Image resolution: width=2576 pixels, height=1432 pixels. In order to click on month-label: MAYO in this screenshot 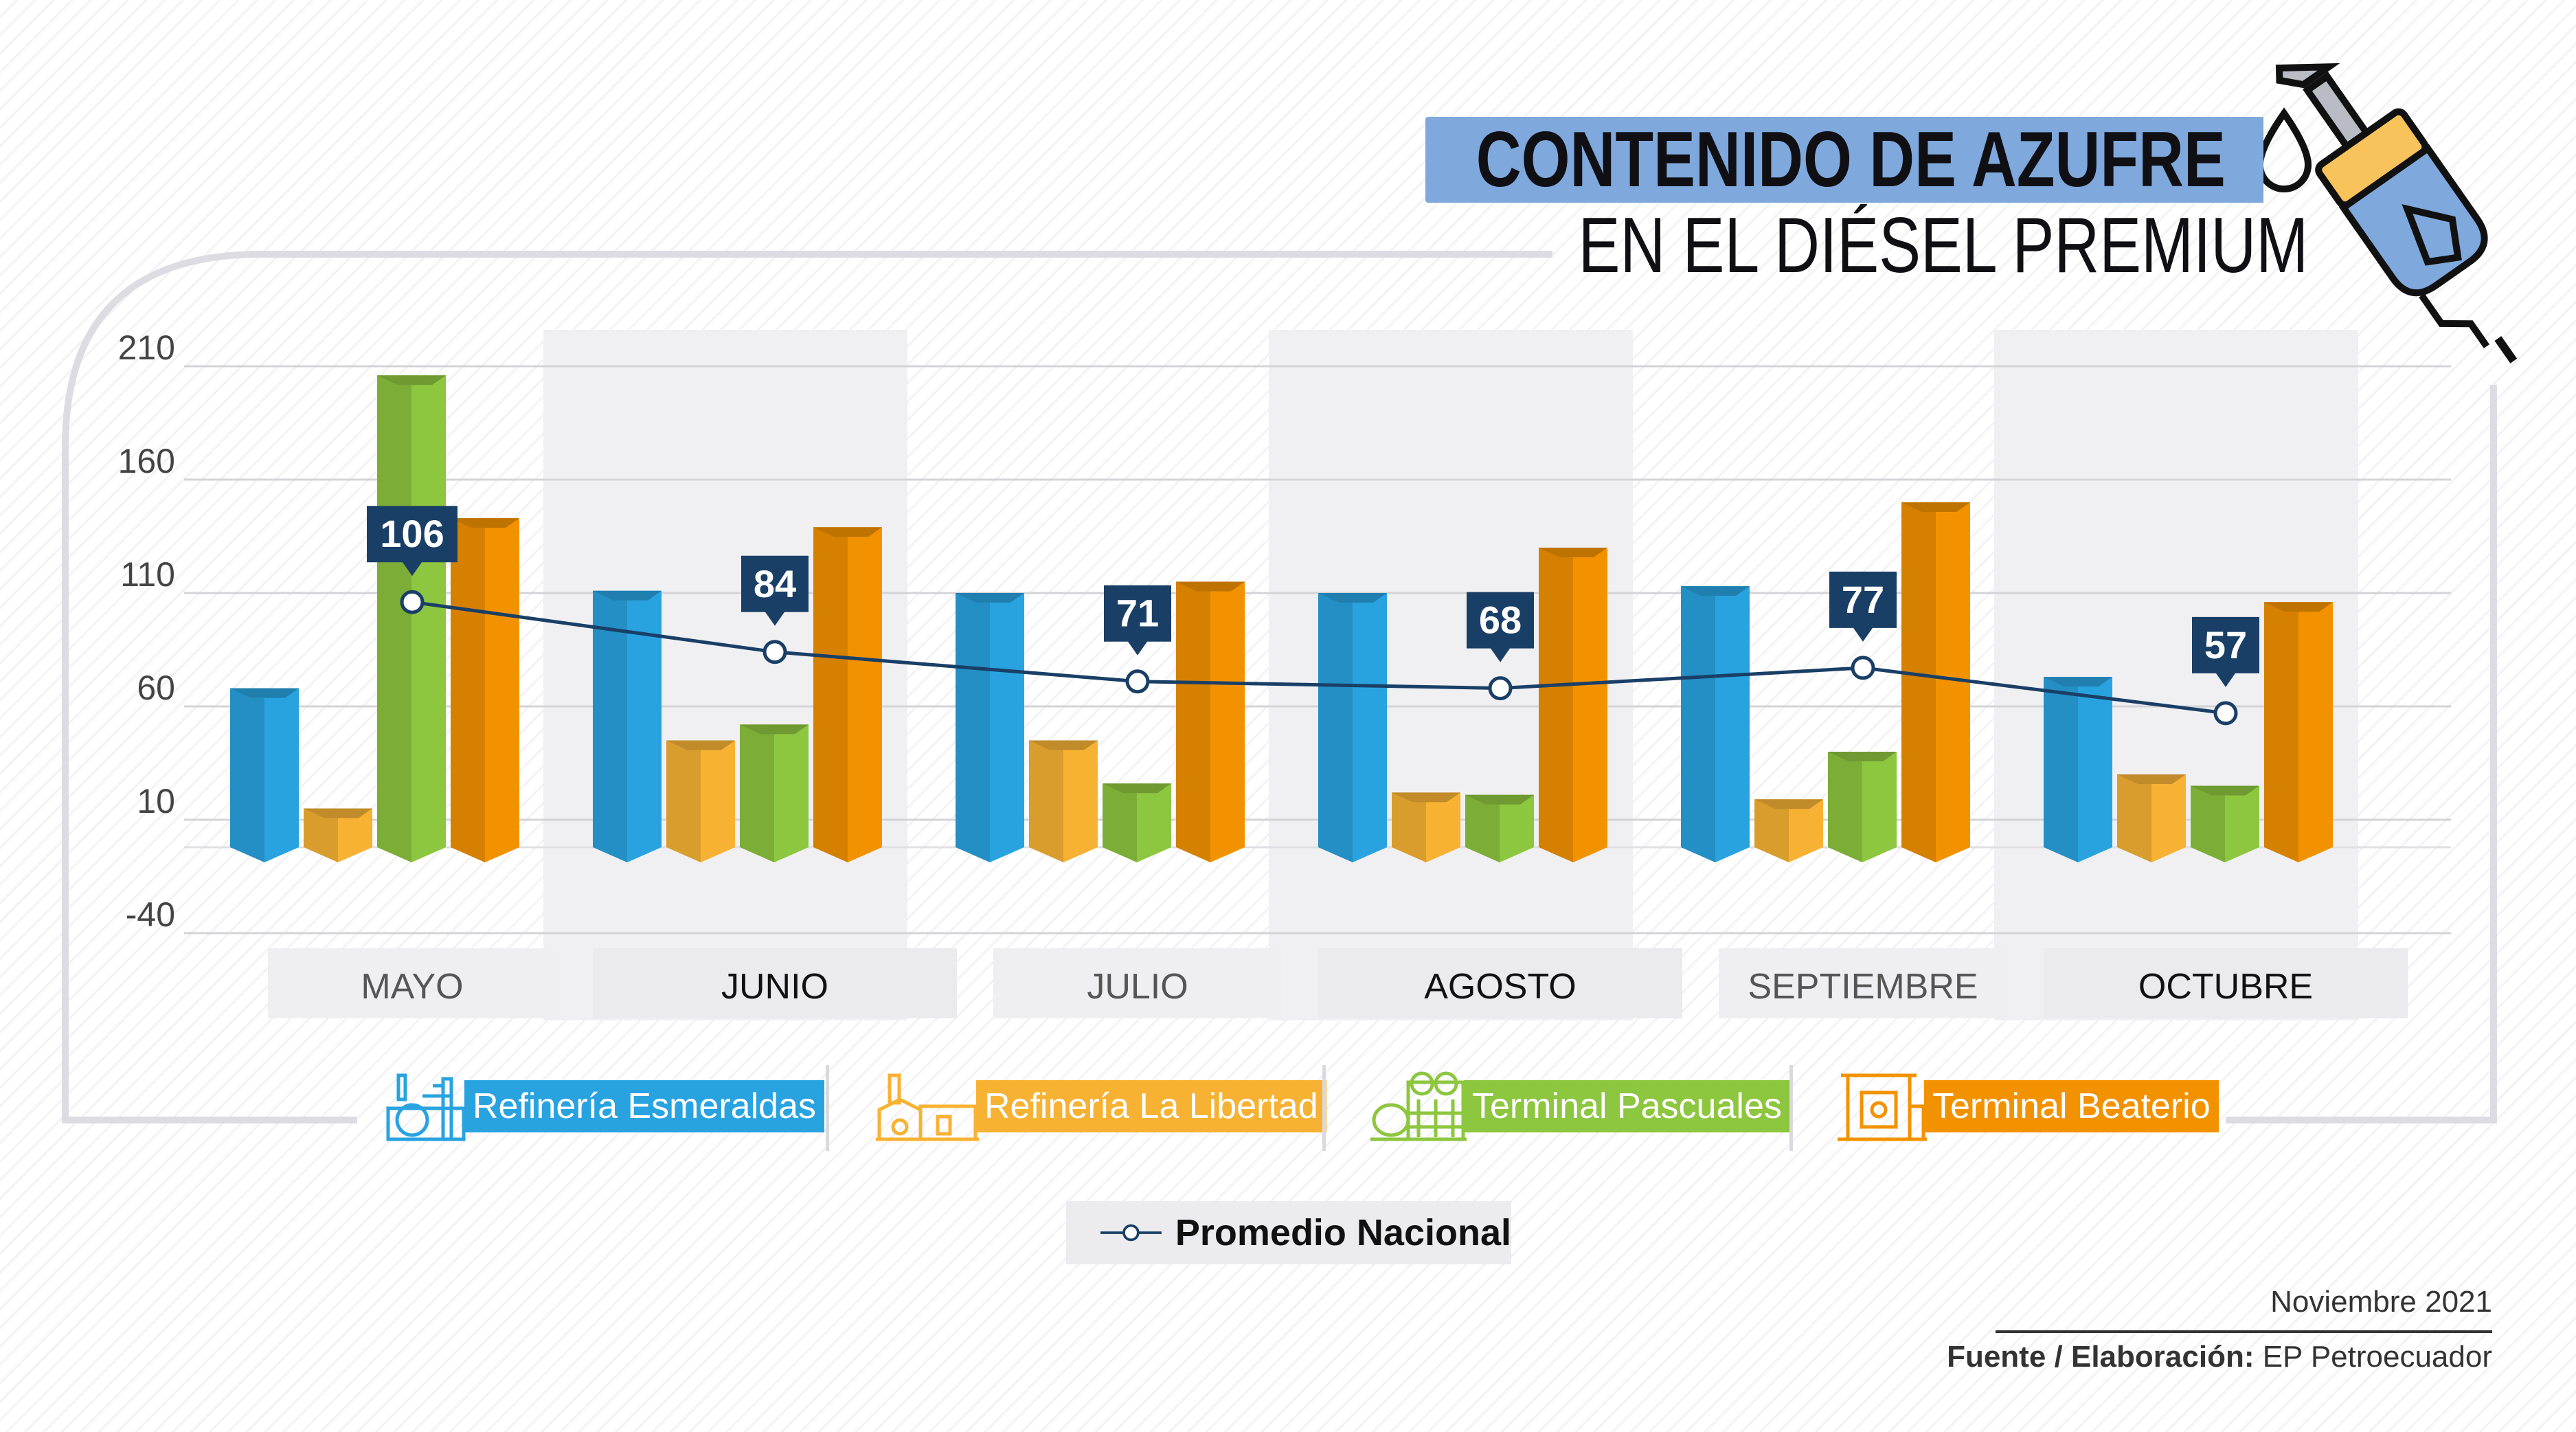, I will do `click(412, 987)`.